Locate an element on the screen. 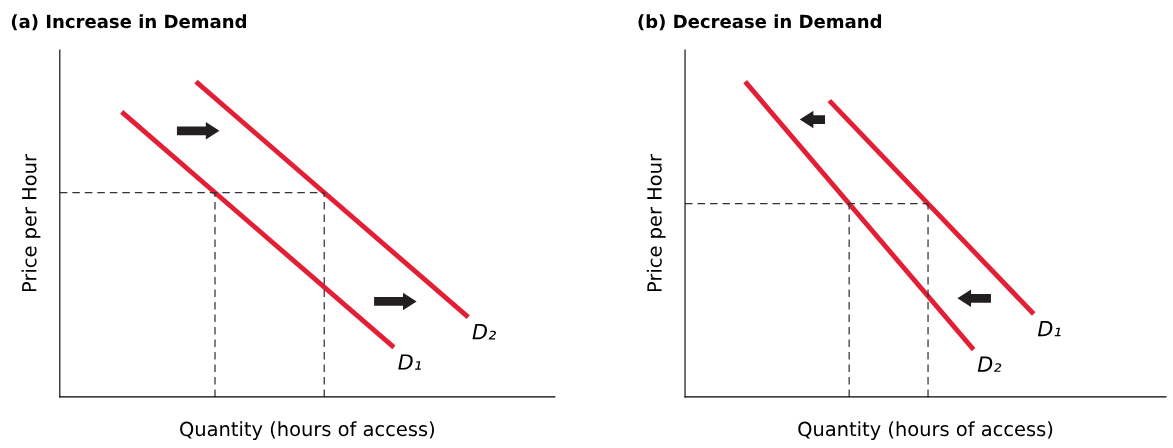 This screenshot has width=1173, height=448. chart-title: (a) Increase in Demand is located at coordinates (129, 22).